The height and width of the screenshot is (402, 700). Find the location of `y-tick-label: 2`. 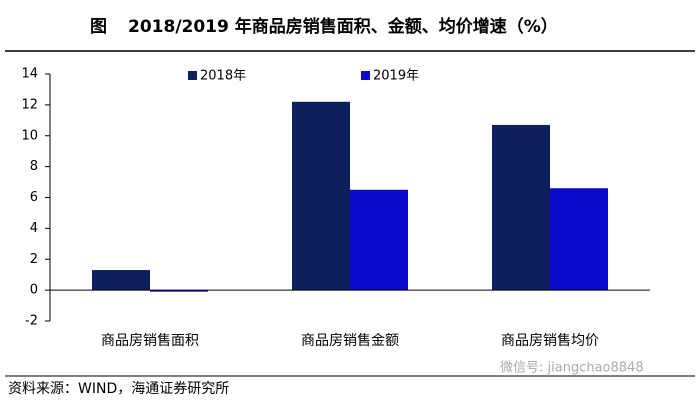

y-tick-label: 2 is located at coordinates (34, 259).